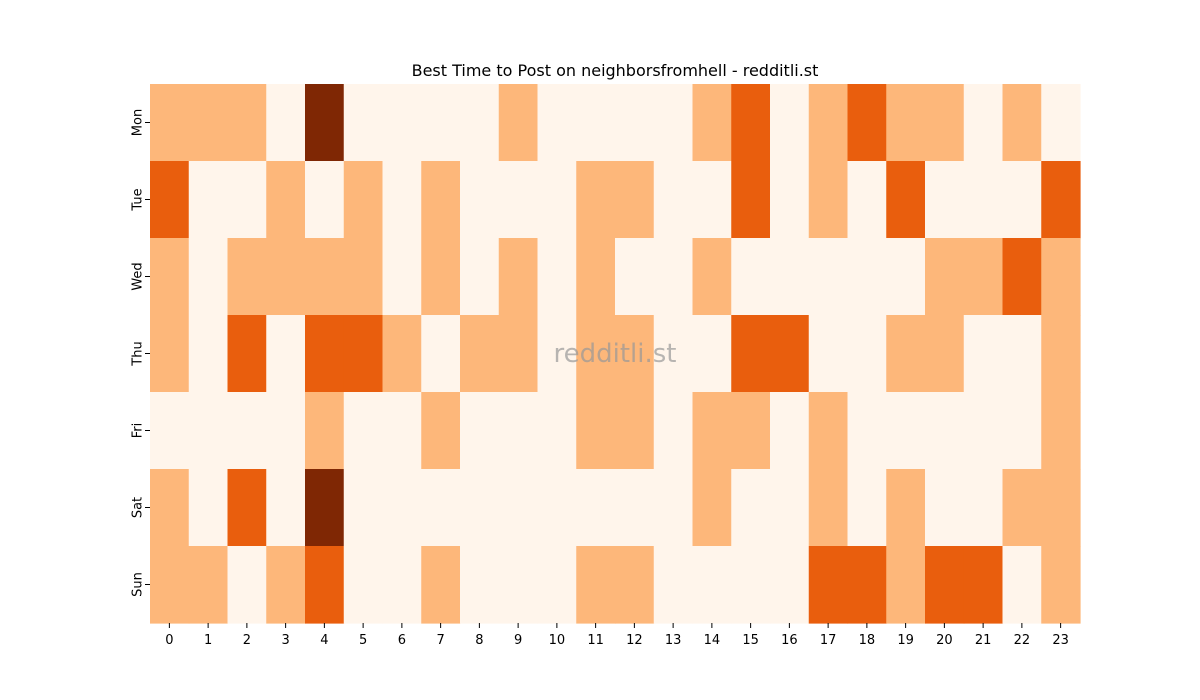  Describe the element at coordinates (140, 353) in the screenshot. I see `y-axis: Mon Tue Wed Thu Fri Sat Sun` at that location.